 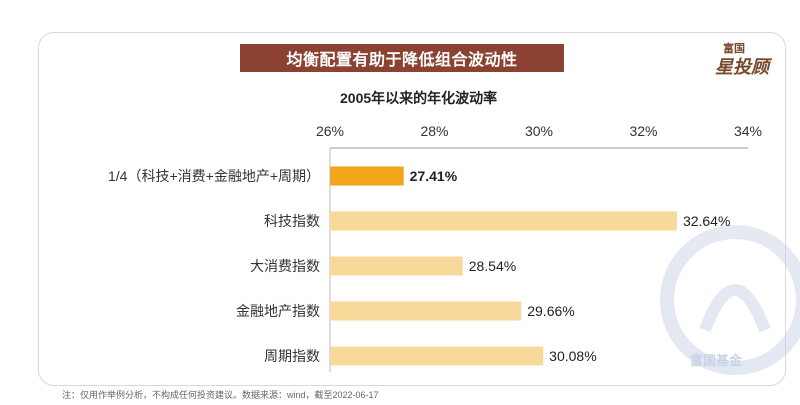 What do you see at coordinates (643, 131) in the screenshot?
I see `x-tick-label: 32%` at bounding box center [643, 131].